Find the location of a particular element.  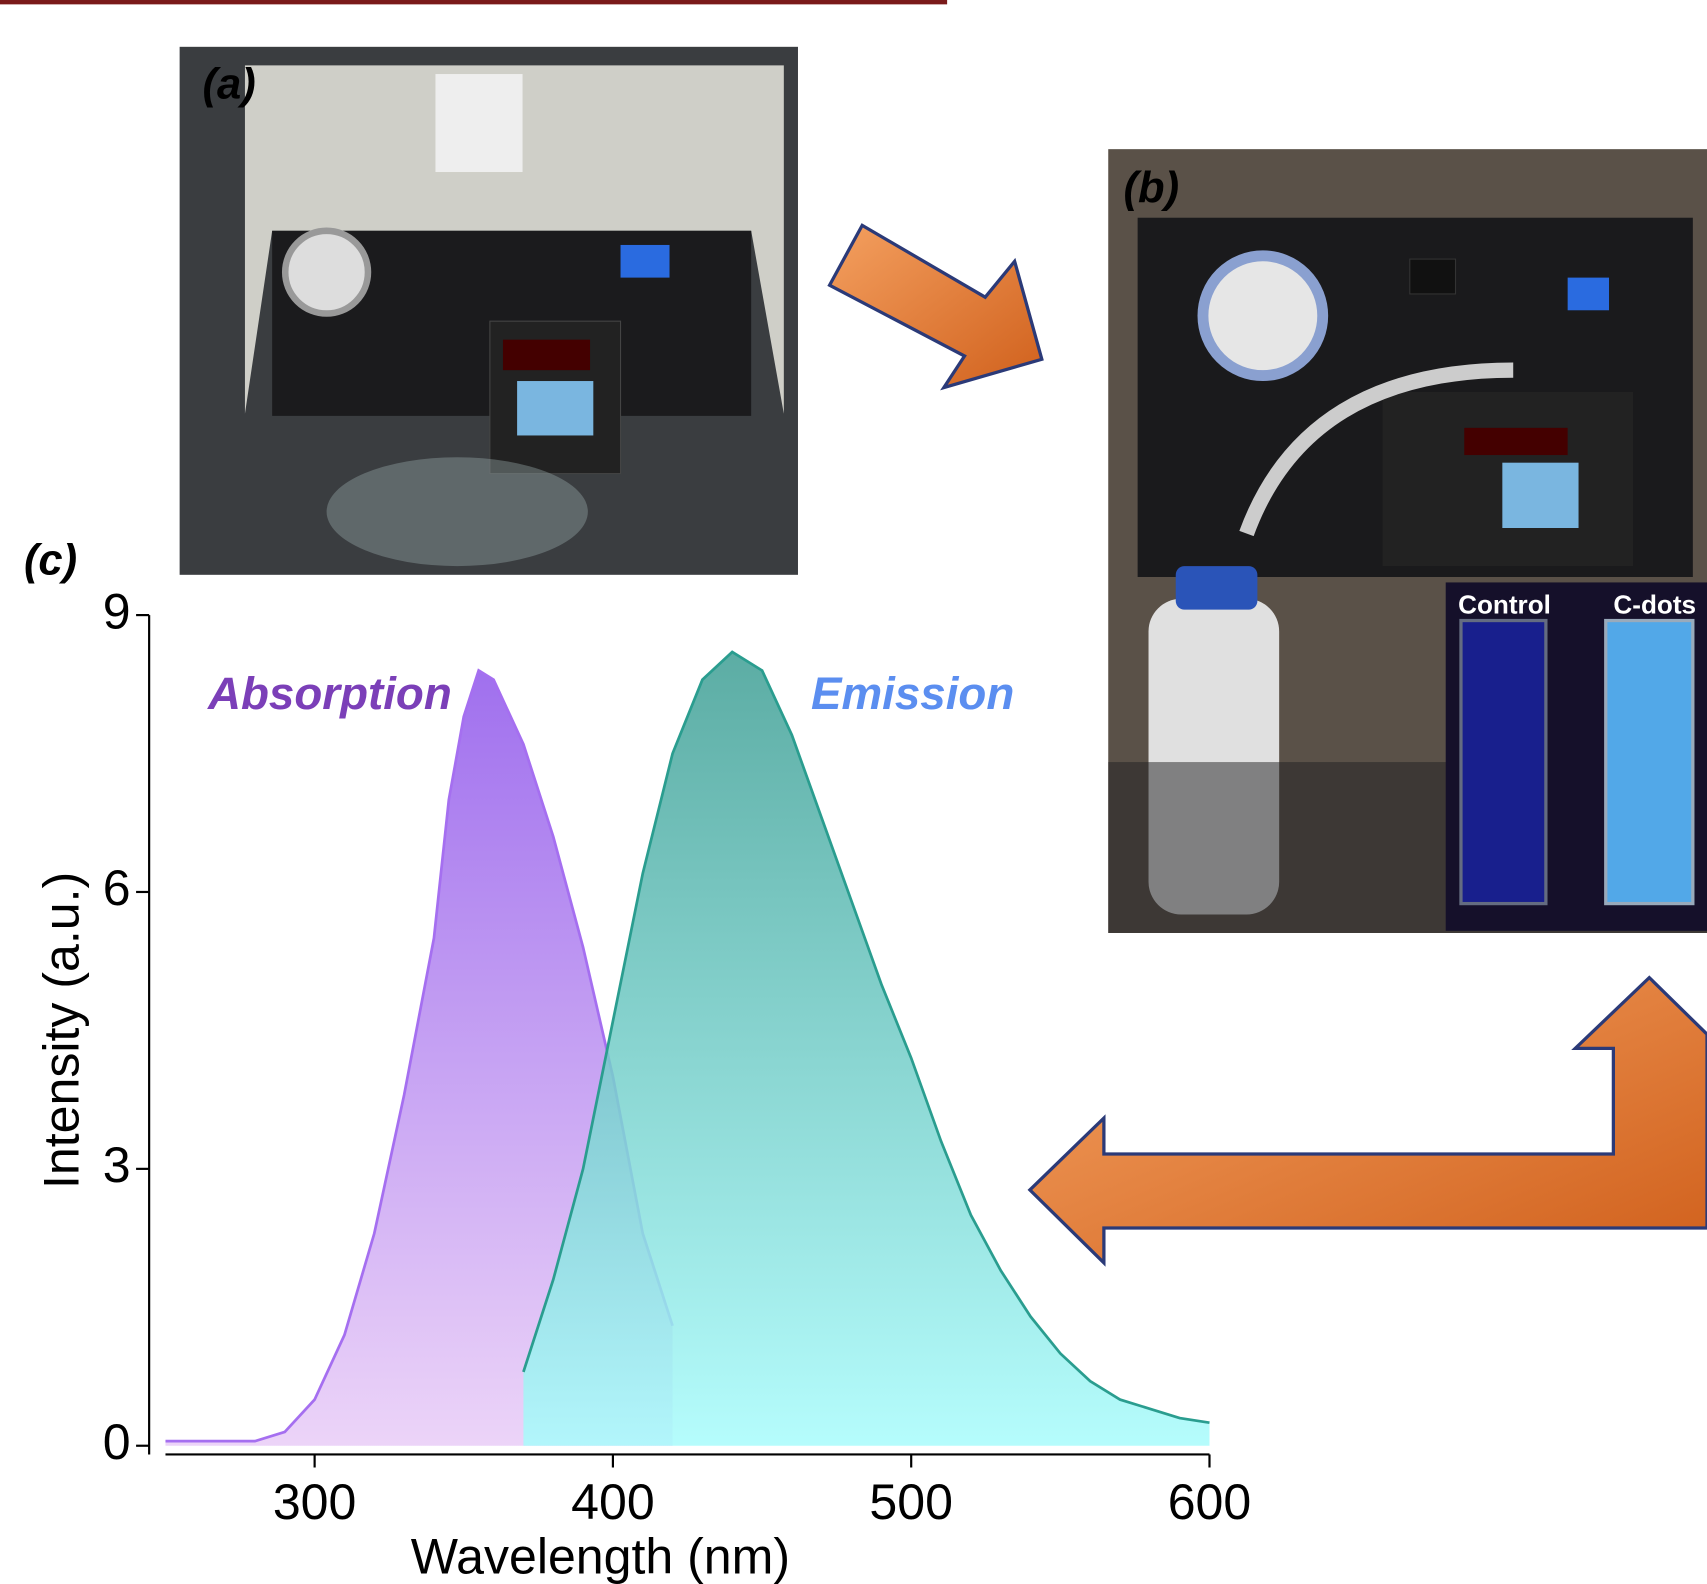

top-bar is located at coordinates (474, 2).